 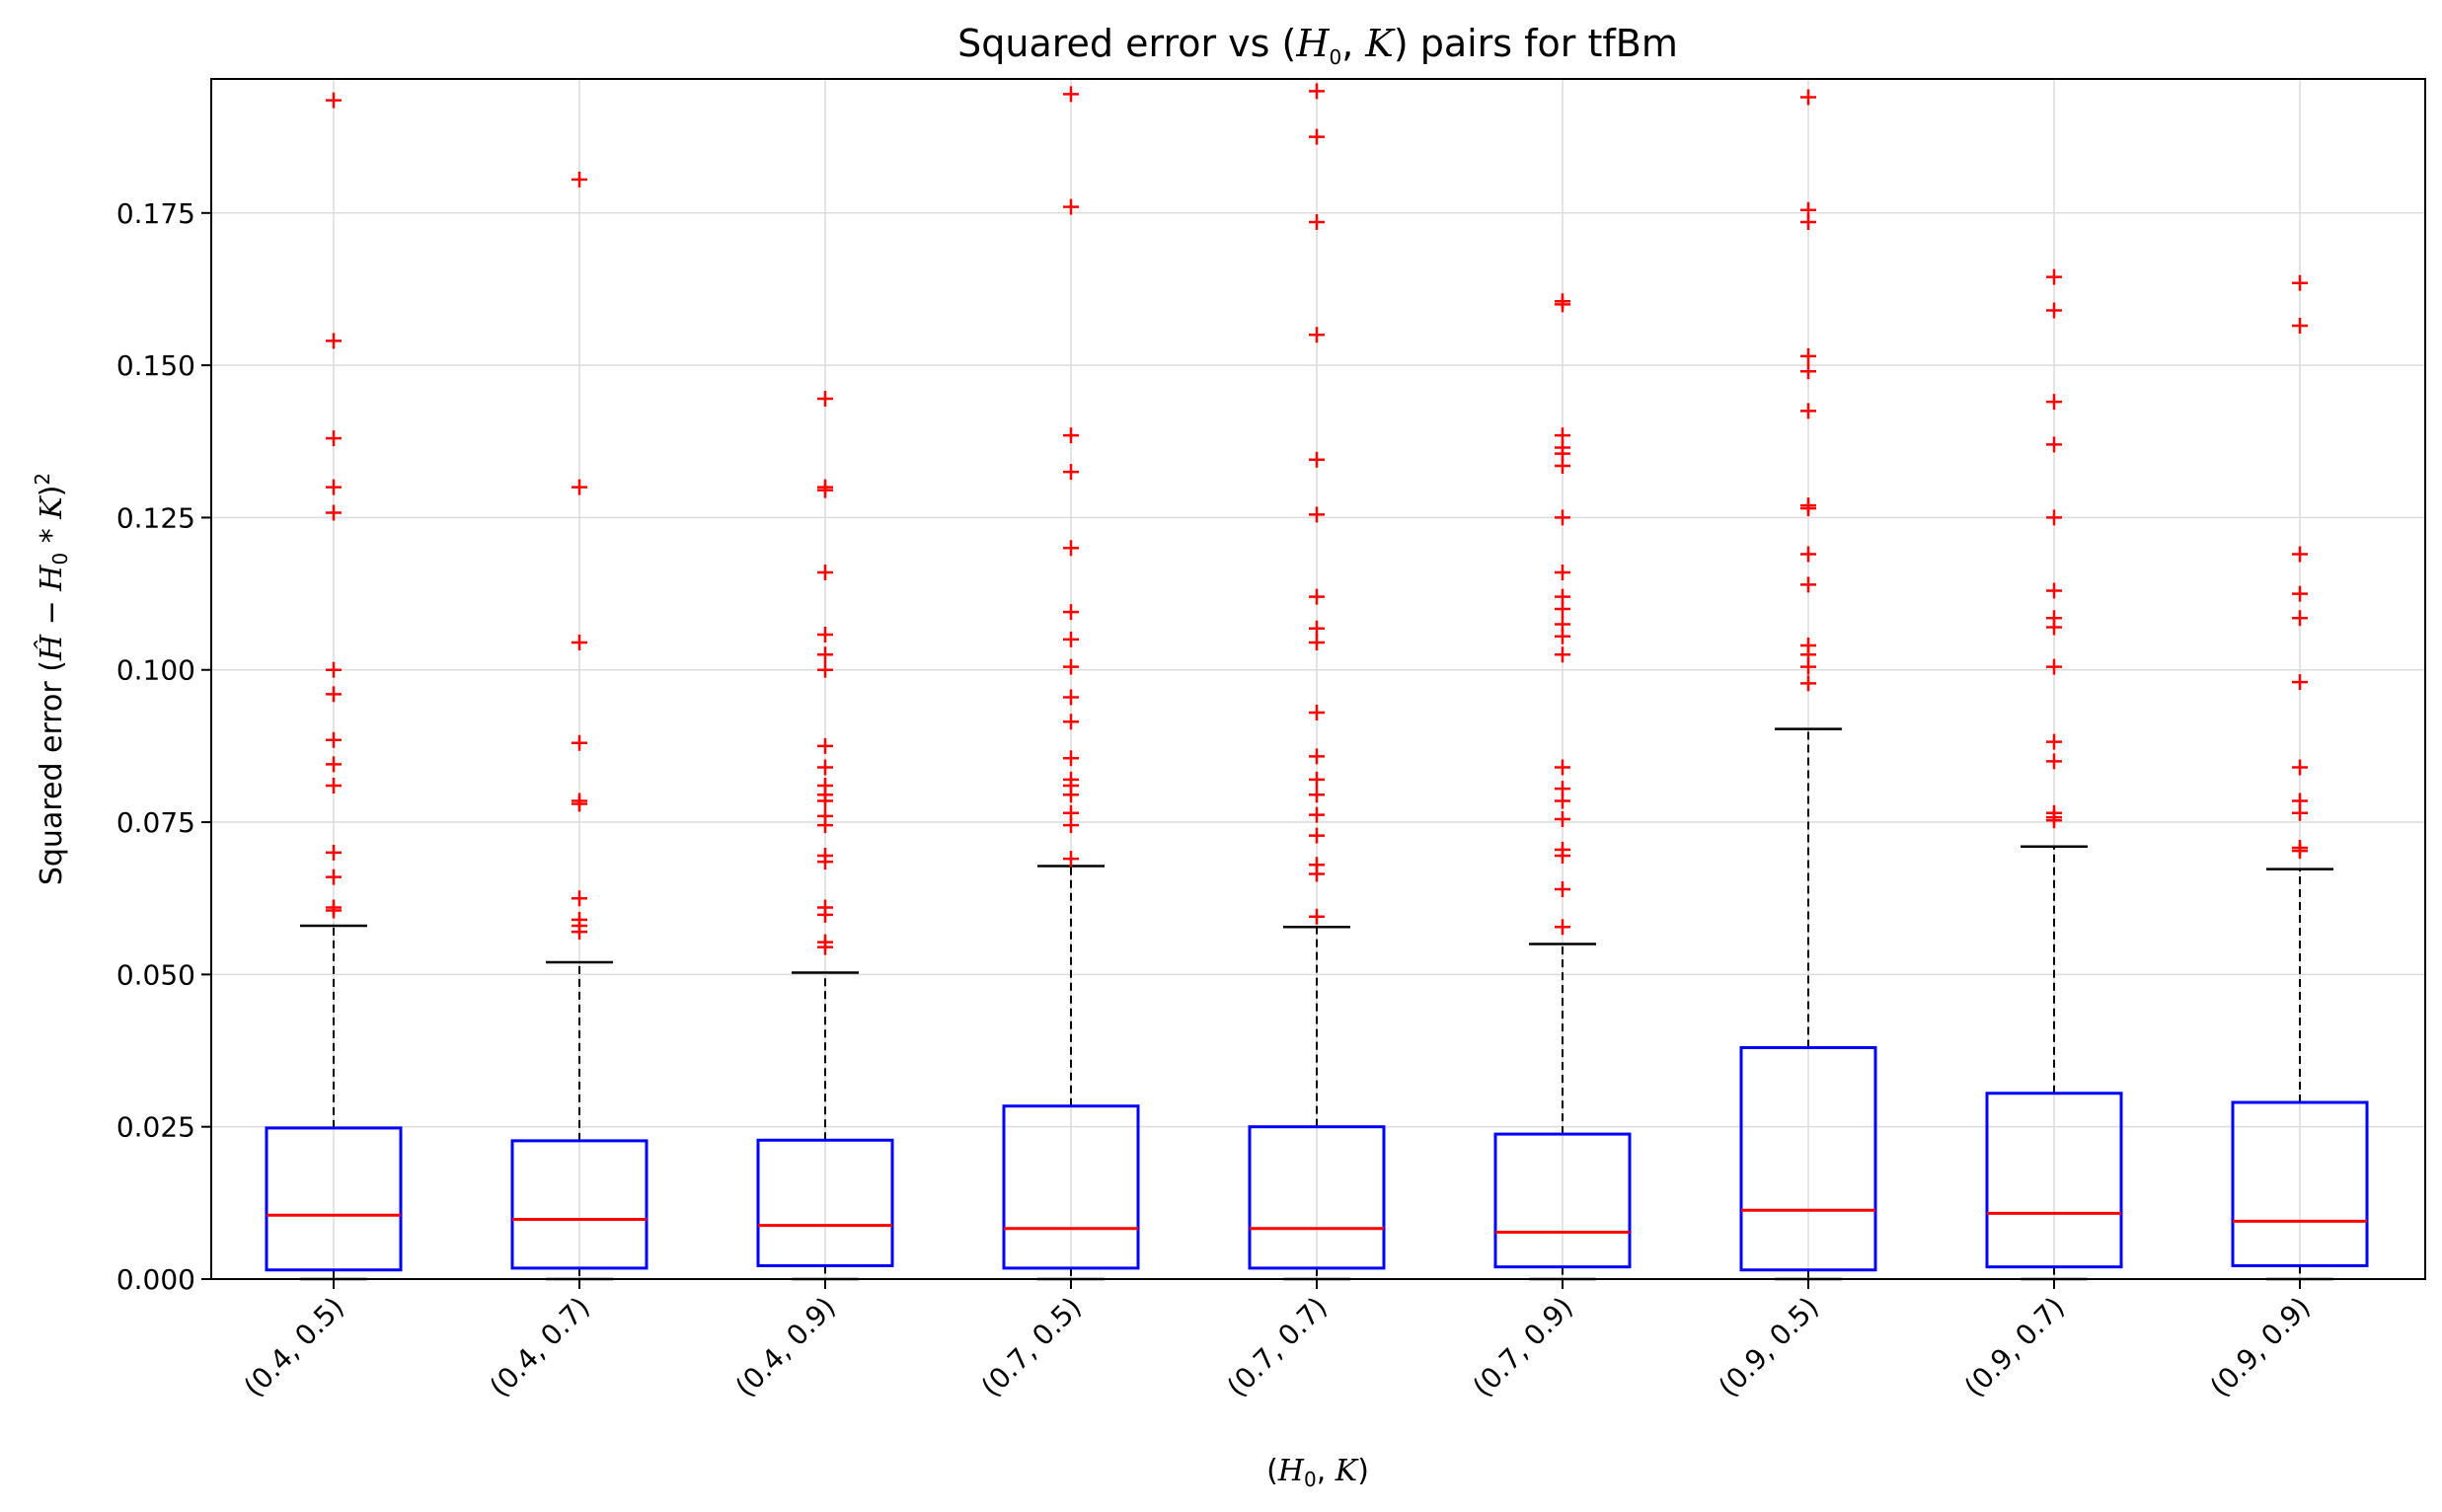 I want to click on y-tick-label: 0.100, so click(x=156, y=670).